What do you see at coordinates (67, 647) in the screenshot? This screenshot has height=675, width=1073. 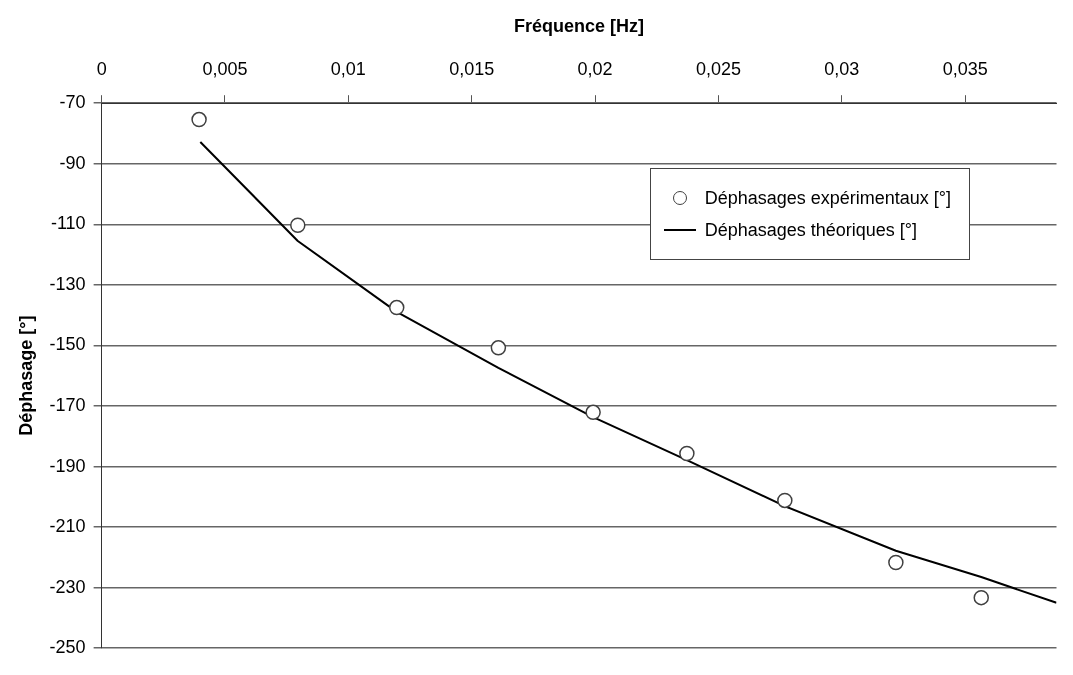 I see `y-tick-label: -250` at bounding box center [67, 647].